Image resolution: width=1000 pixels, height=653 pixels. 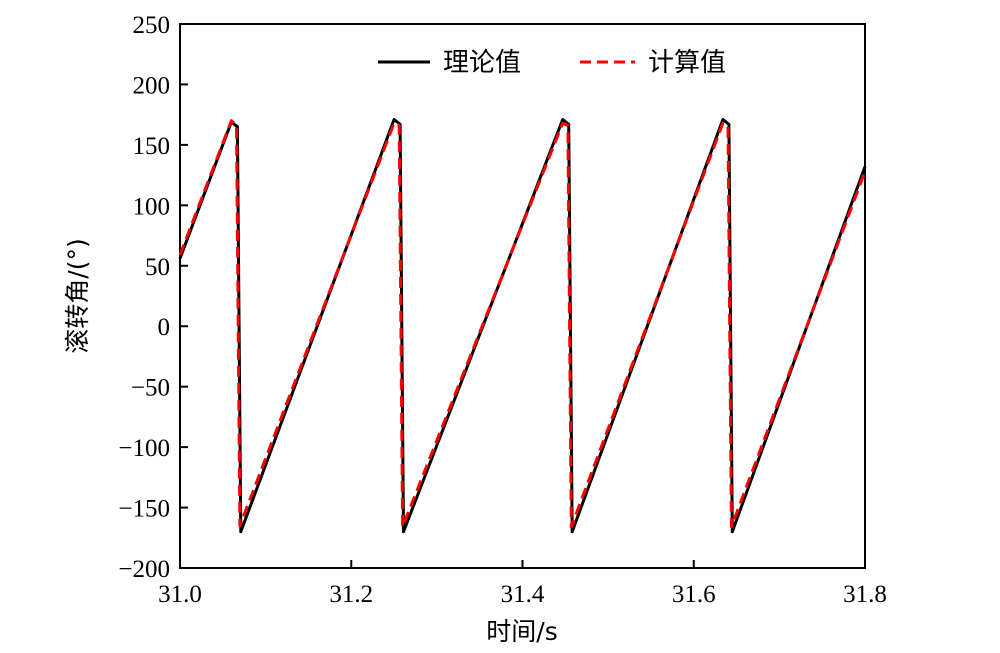 I want to click on x-tick-label: 31.4, so click(x=523, y=594).